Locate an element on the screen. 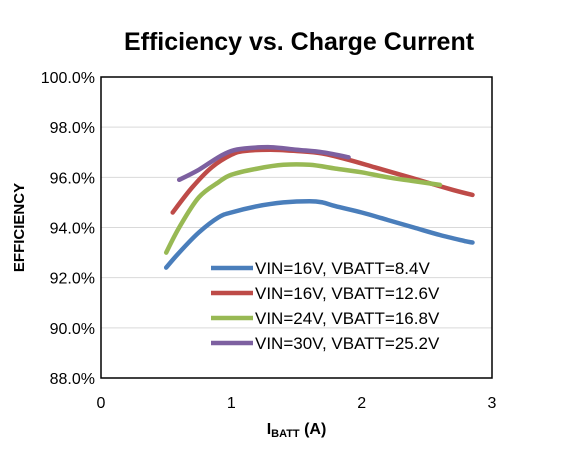 This screenshot has width=576, height=471. y-axis-label: EFFICIENCY is located at coordinates (19, 227).